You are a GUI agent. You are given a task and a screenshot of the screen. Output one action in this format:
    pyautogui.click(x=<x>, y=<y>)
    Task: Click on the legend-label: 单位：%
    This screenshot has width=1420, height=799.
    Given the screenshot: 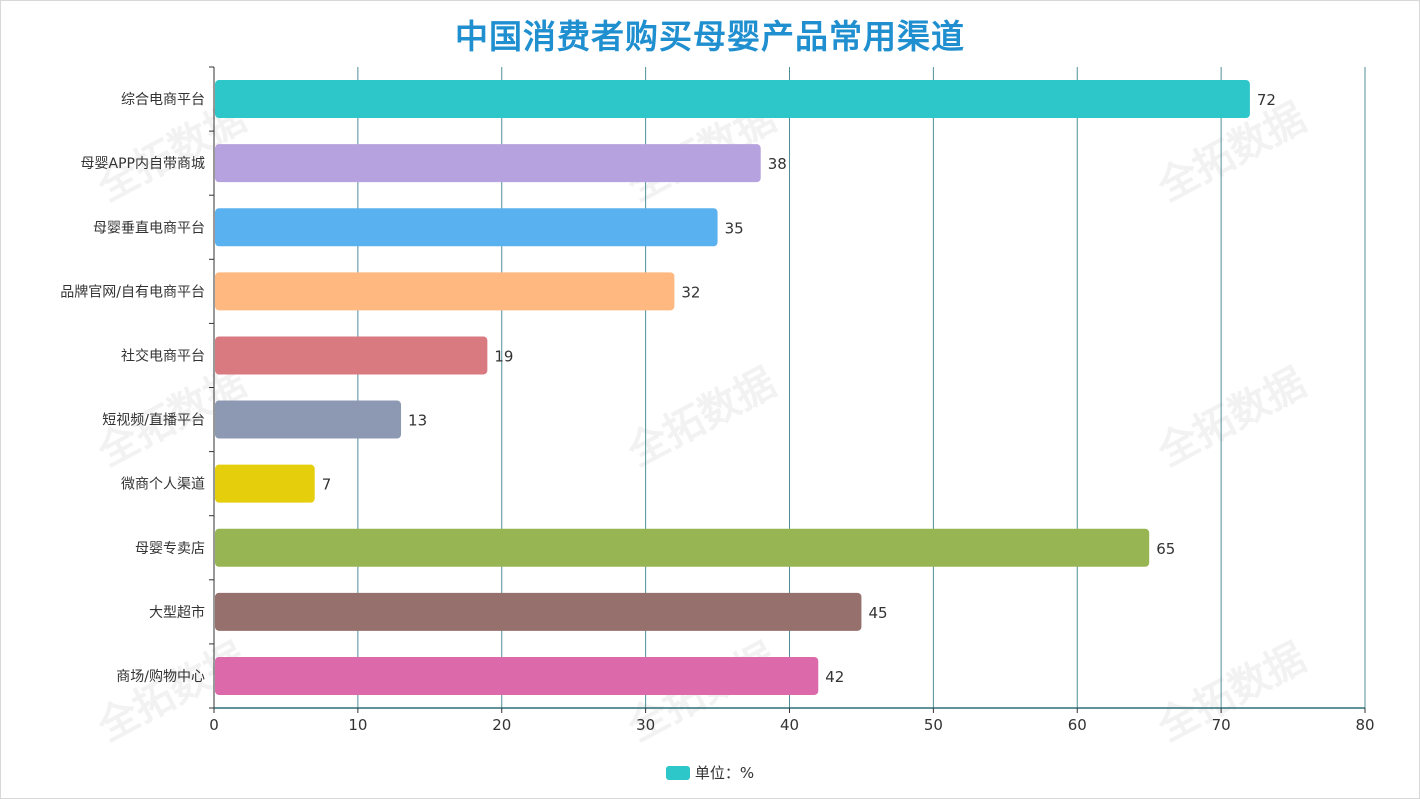 What is the action you would take?
    pyautogui.click(x=724, y=773)
    